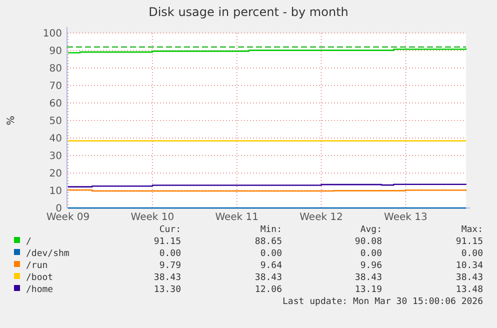 This screenshot has height=328, width=497. I want to click on y-tick-label: 100, so click(52, 34).